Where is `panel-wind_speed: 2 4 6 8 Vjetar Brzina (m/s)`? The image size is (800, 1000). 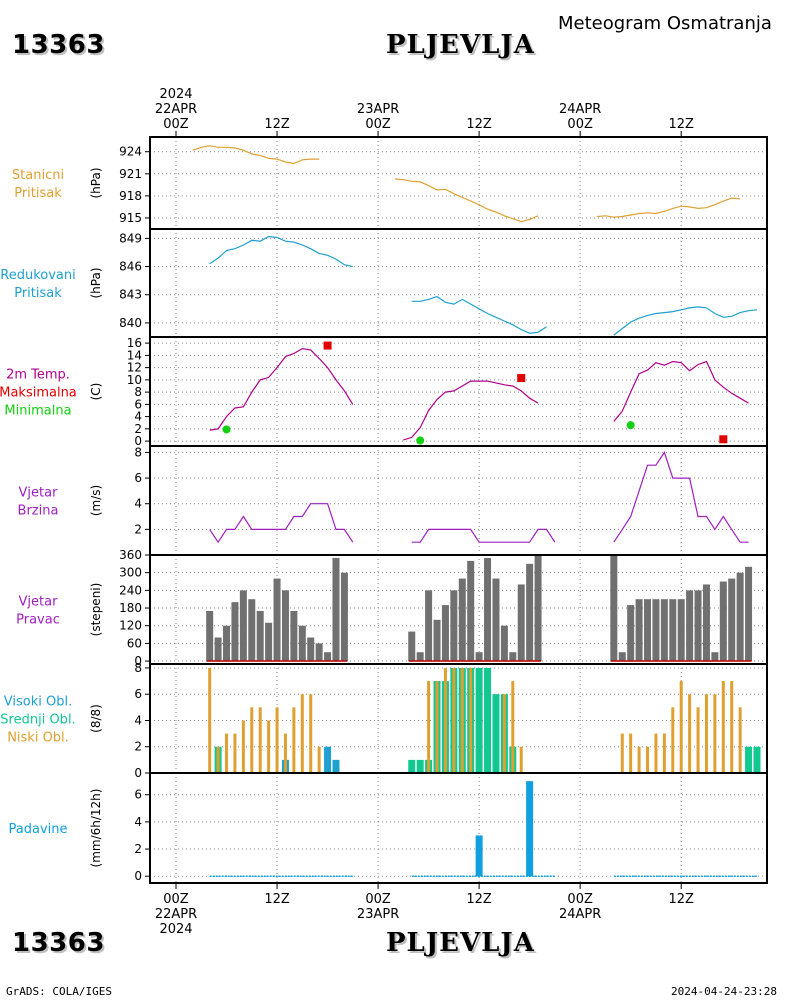 panel-wind_speed: 2 4 6 8 Vjetar Brzina (m/s) is located at coordinates (393, 500).